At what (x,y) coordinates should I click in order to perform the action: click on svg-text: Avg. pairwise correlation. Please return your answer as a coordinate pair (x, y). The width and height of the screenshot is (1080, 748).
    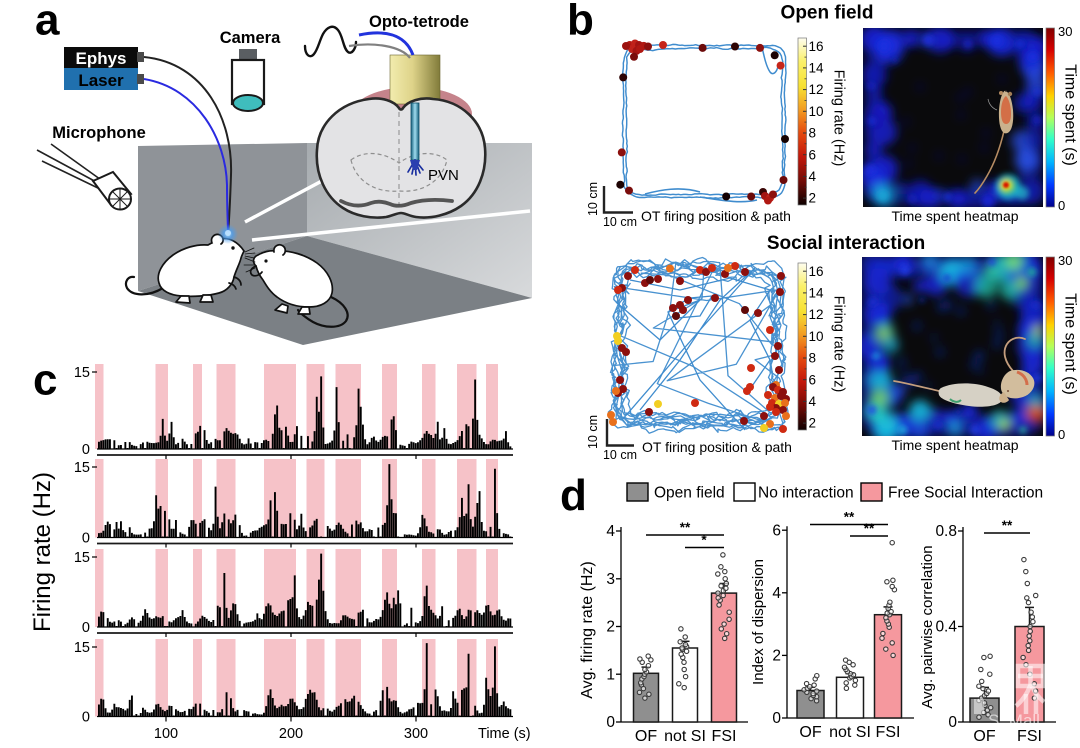
    Looking at the image, I should click on (927, 626).